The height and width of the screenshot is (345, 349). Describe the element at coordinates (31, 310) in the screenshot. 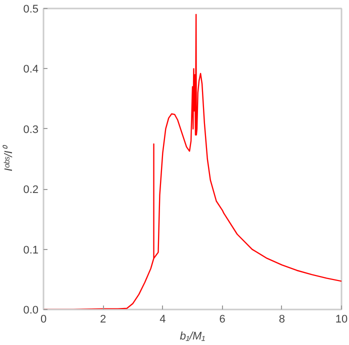

I see `y-tick-label: 0.0` at that location.